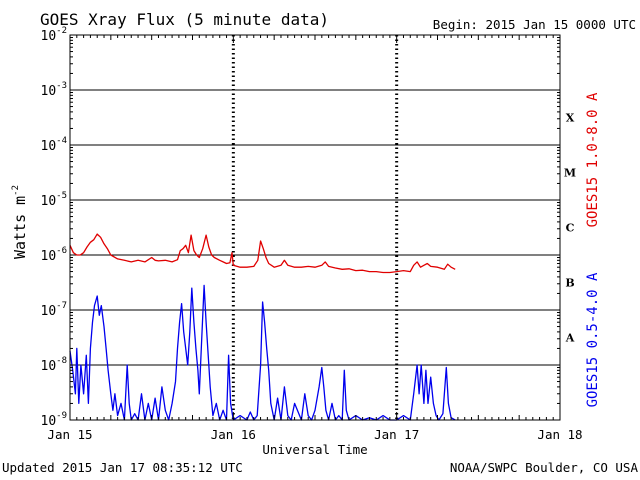  I want to click on legend-short-channel: GOES15 0.5-4.0 A, so click(593, 339).